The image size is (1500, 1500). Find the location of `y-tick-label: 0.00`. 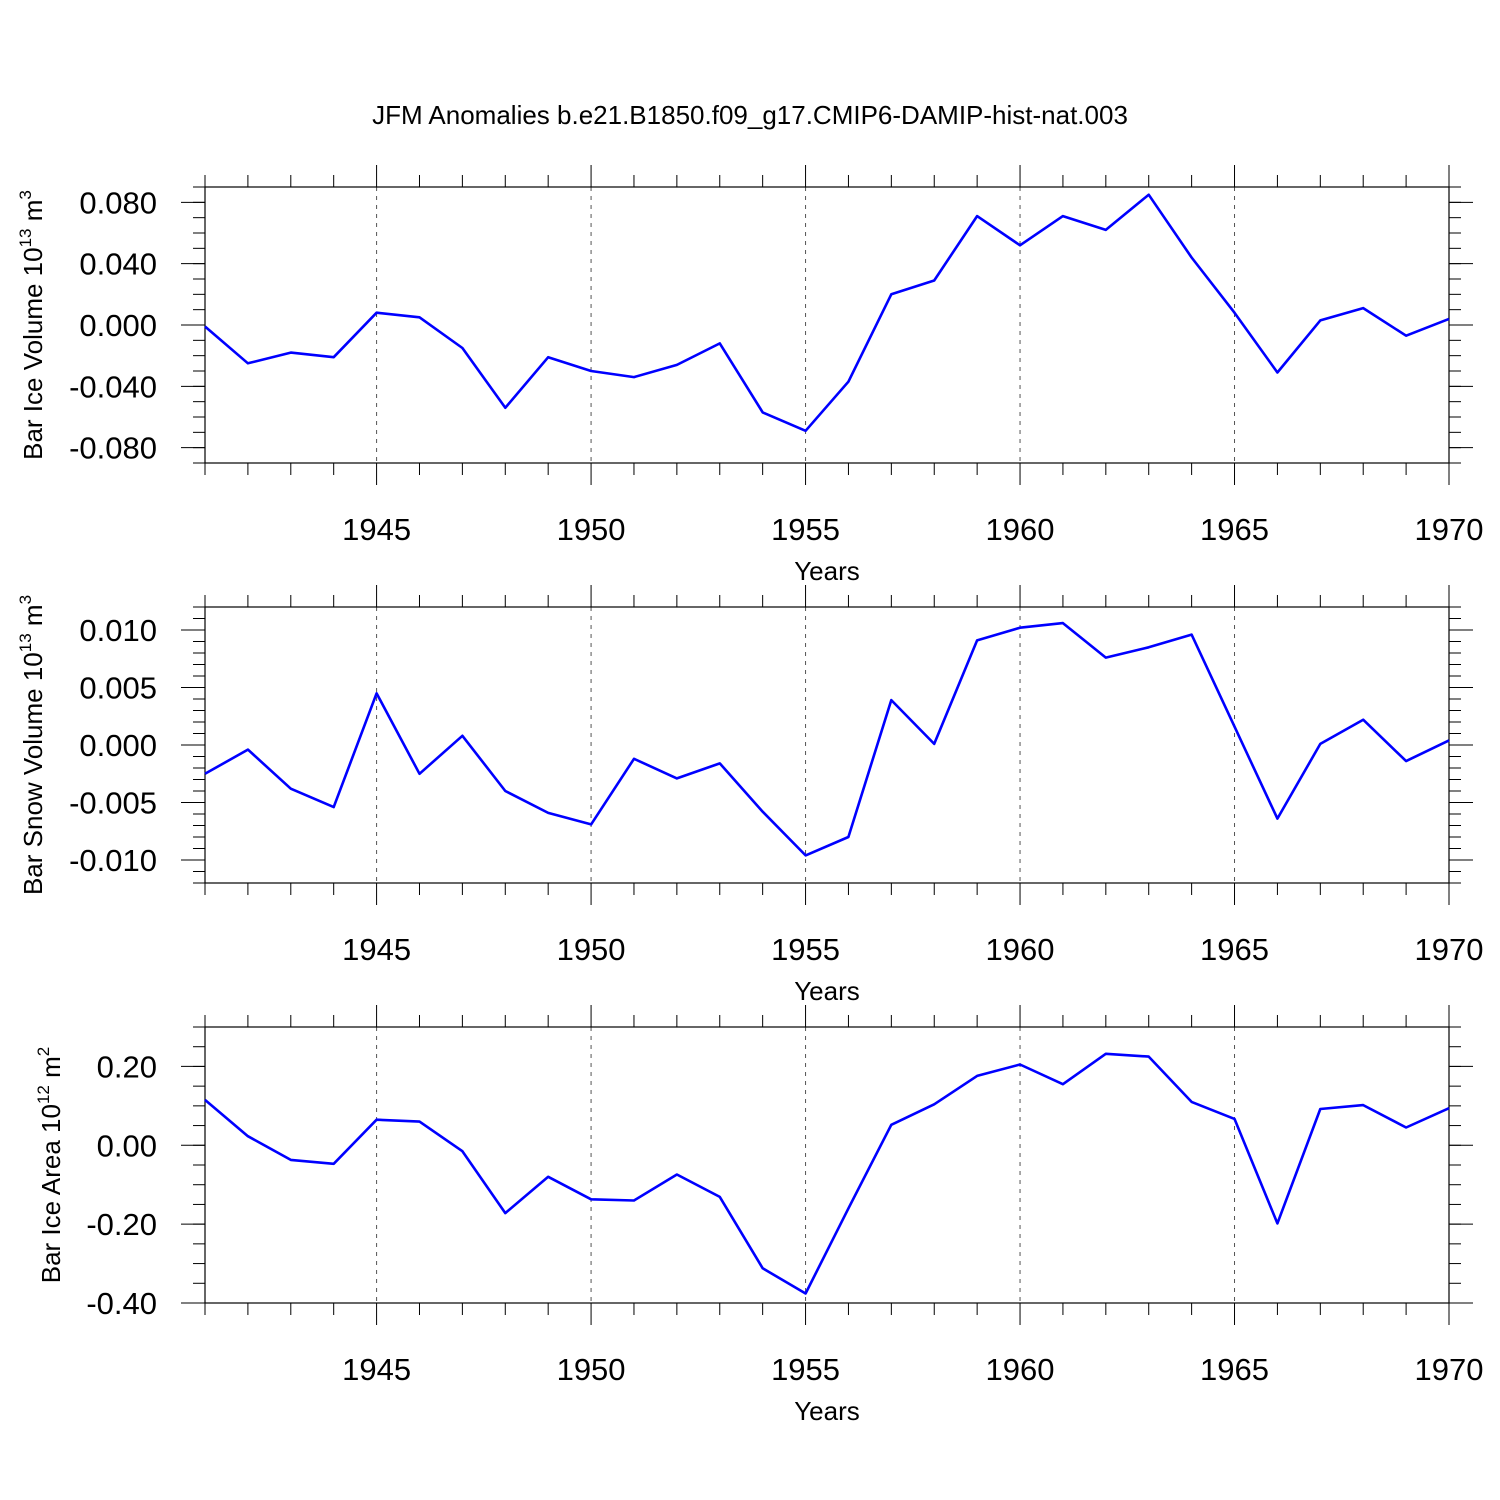

y-tick-label: 0.00 is located at coordinates (127, 1145).